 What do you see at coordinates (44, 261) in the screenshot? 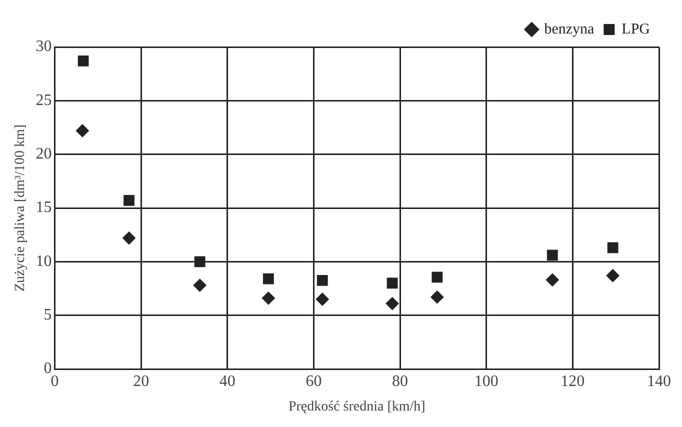
I see `y-tick-label: 10` at bounding box center [44, 261].